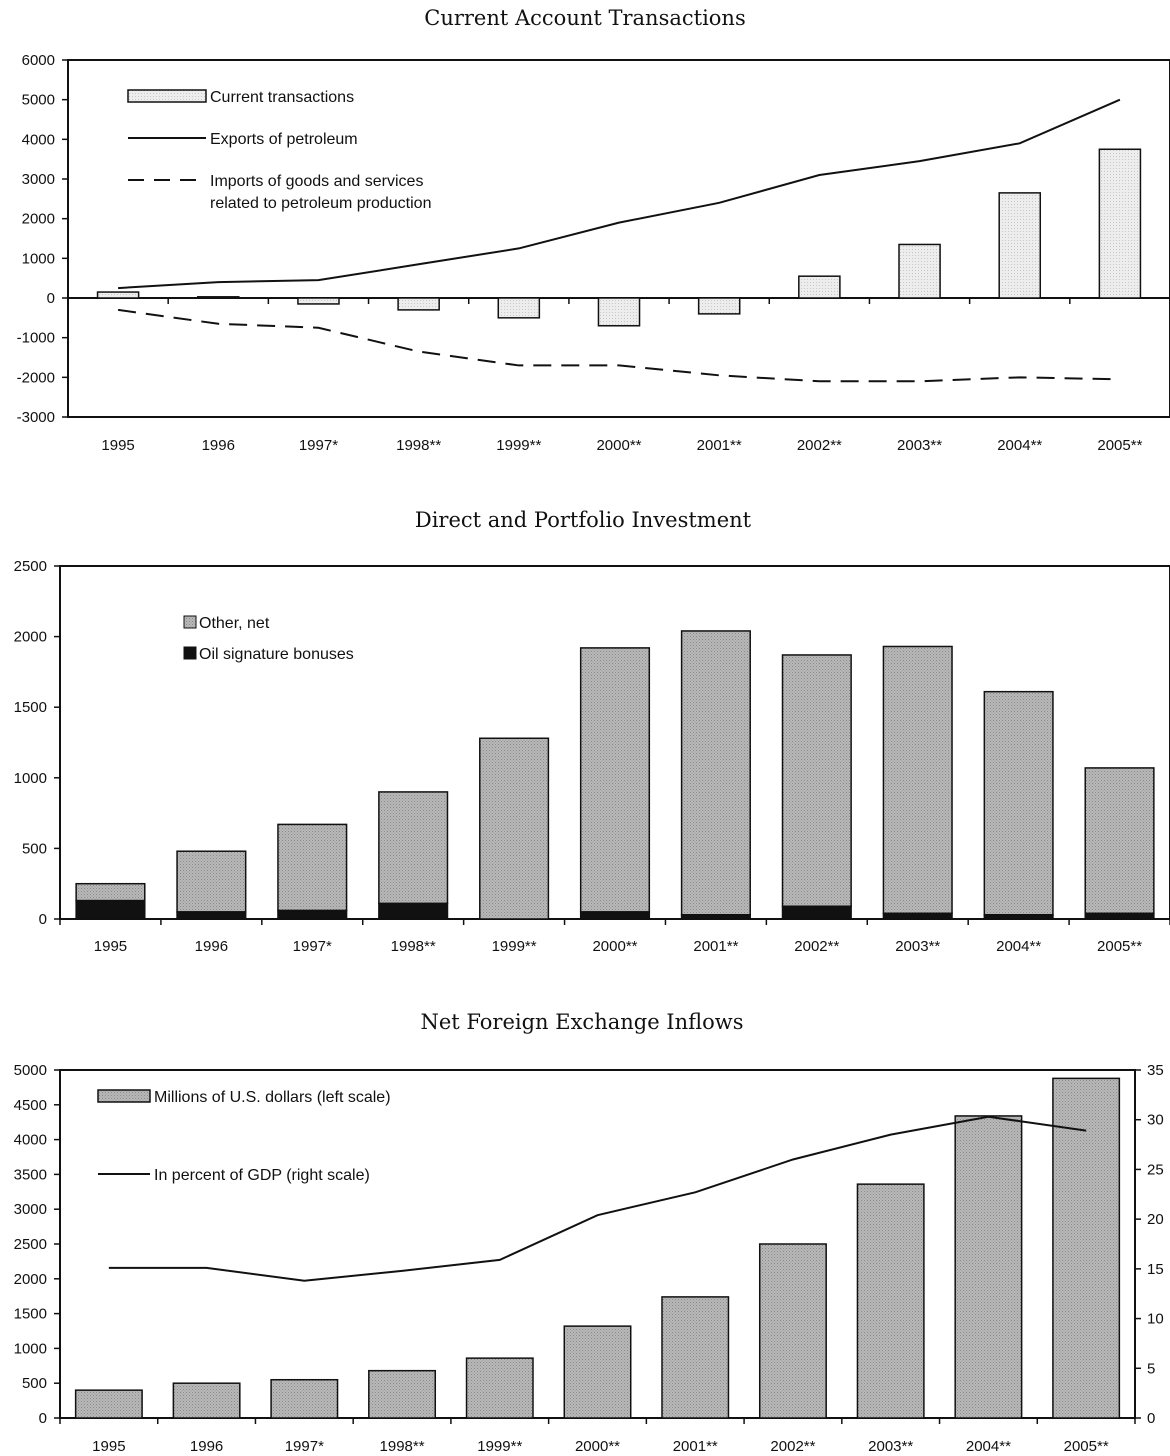 The image size is (1170, 1456). Describe the element at coordinates (38, 100) in the screenshot. I see `y-tick-label: 5000` at that location.